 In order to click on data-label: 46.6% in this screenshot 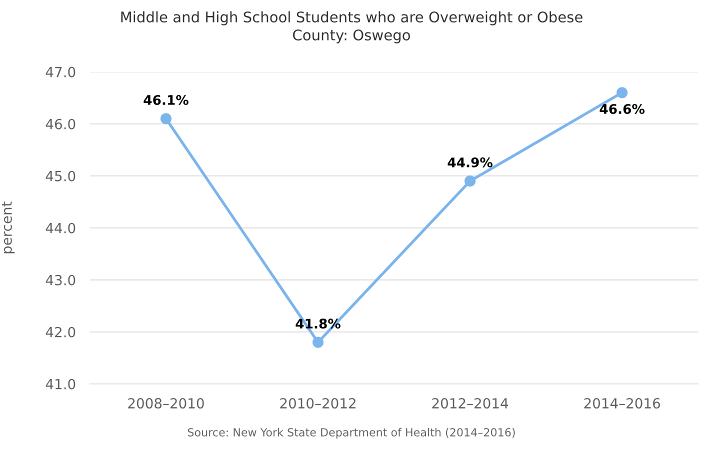, I will do `click(622, 109)`.